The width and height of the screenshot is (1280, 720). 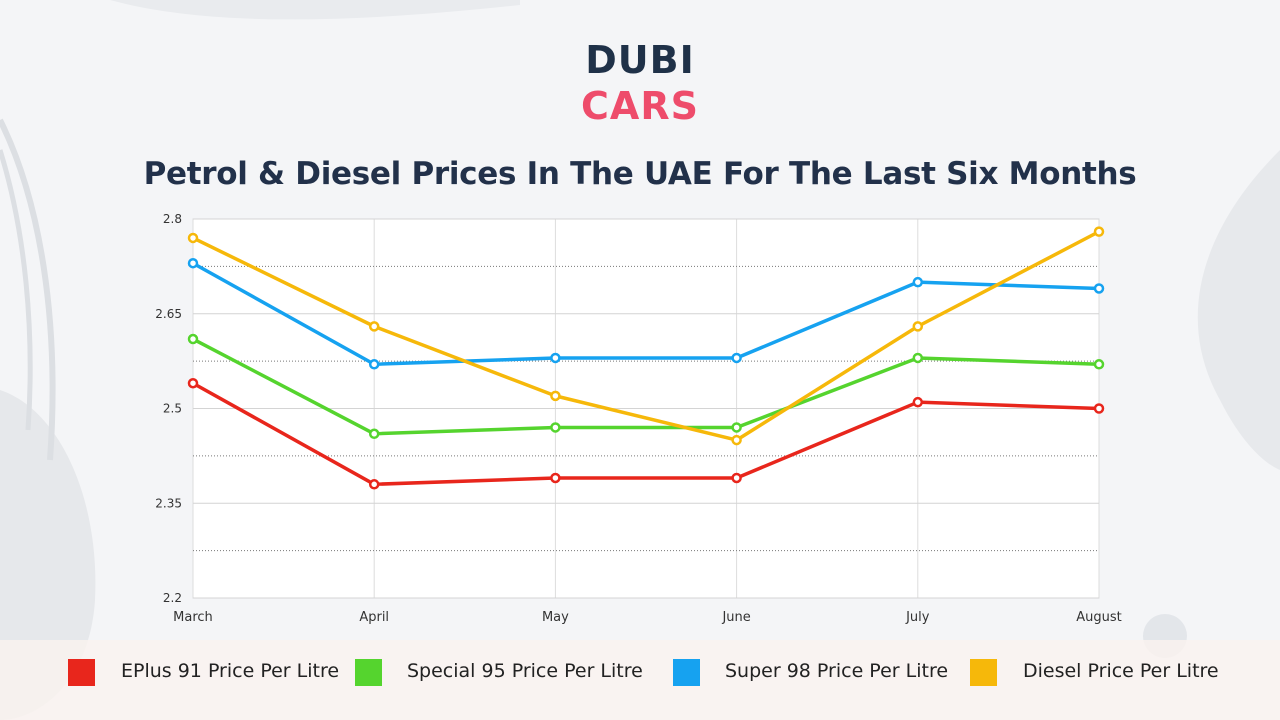 What do you see at coordinates (640, 106) in the screenshot?
I see `logo-cars: CARS` at bounding box center [640, 106].